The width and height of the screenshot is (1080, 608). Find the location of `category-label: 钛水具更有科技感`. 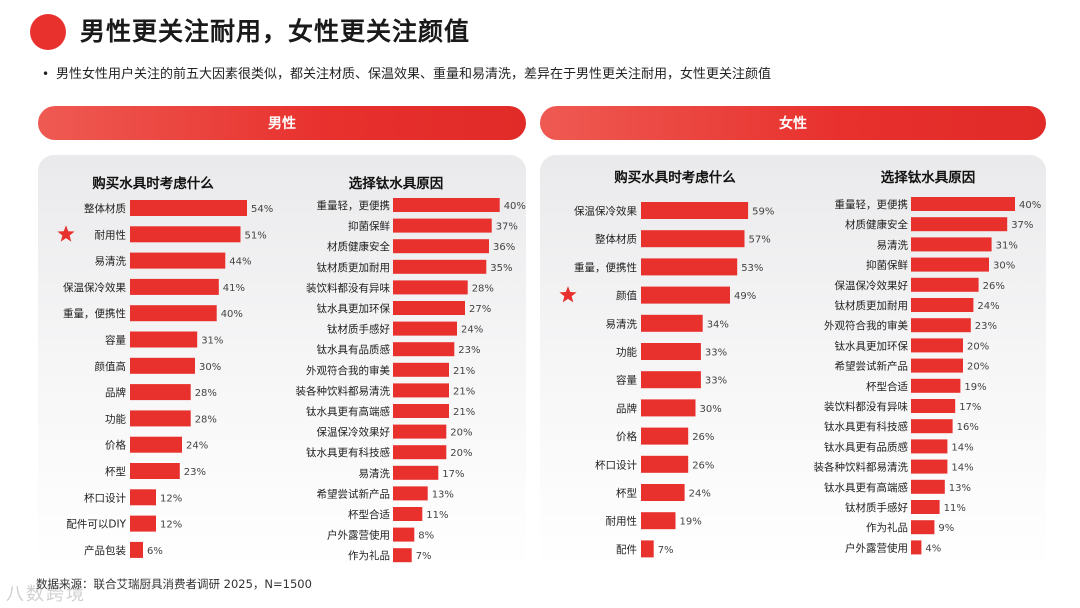

category-label: 钛水具更有科技感 is located at coordinates (866, 426).